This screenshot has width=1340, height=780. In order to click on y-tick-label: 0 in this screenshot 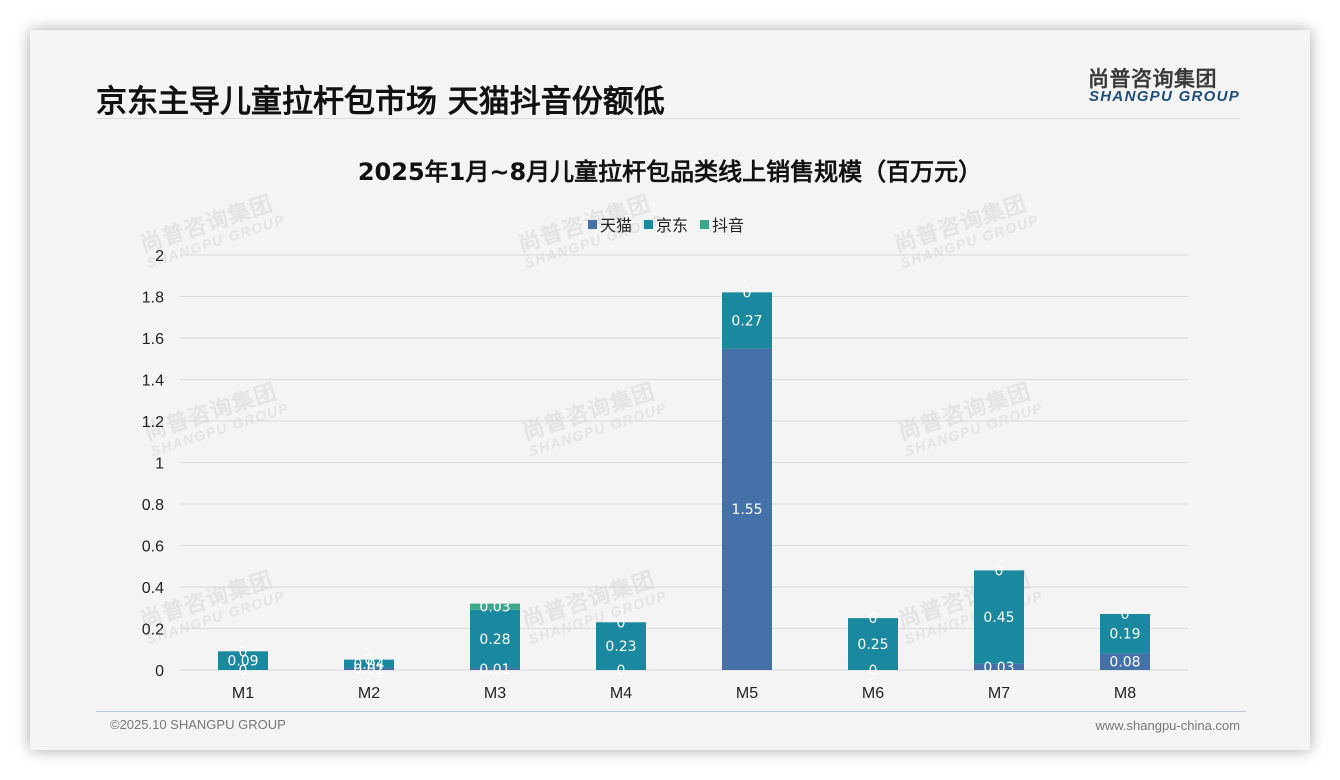, I will do `click(159, 671)`.